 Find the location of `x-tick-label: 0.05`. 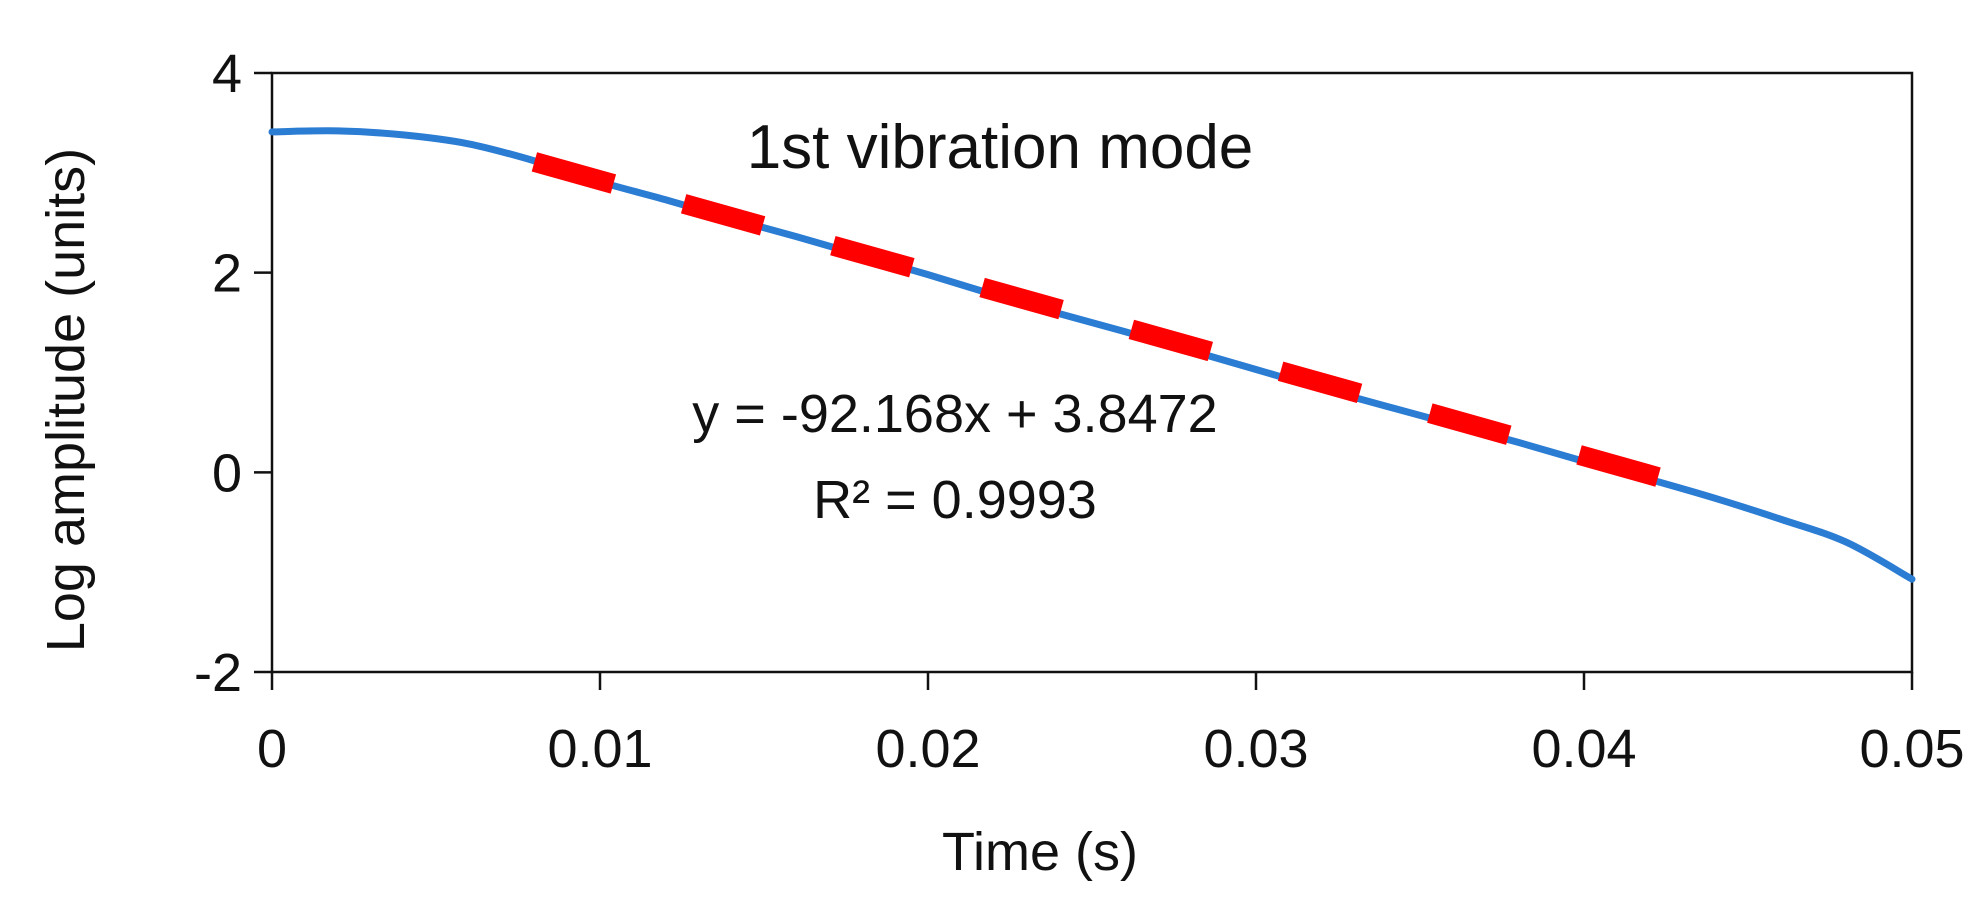

x-tick-label: 0.05 is located at coordinates (1911, 749).